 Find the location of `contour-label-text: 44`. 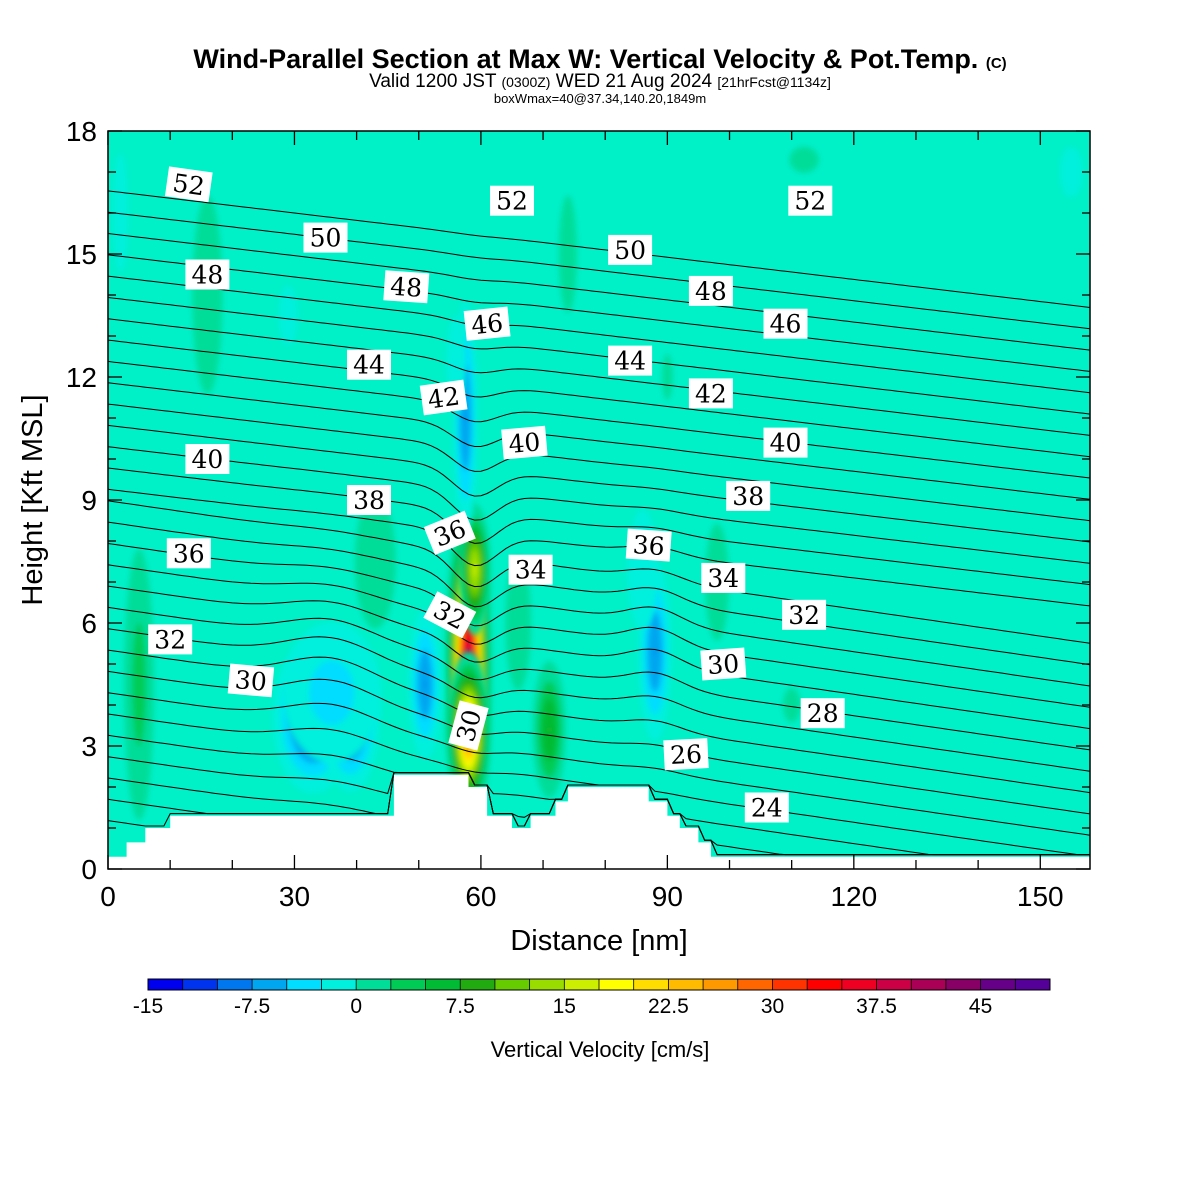

contour-label-text: 44 is located at coordinates (369, 365).